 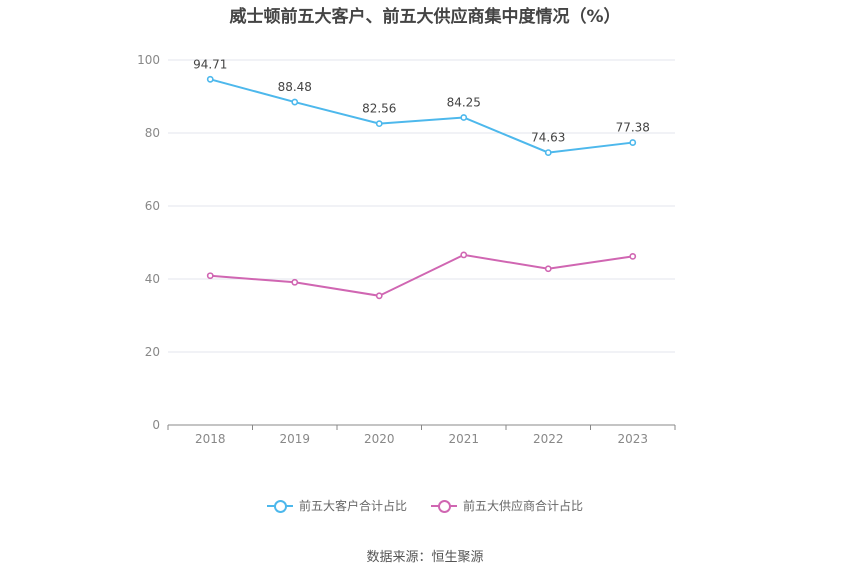 I want to click on x-tick-label: 2019, so click(x=294, y=439).